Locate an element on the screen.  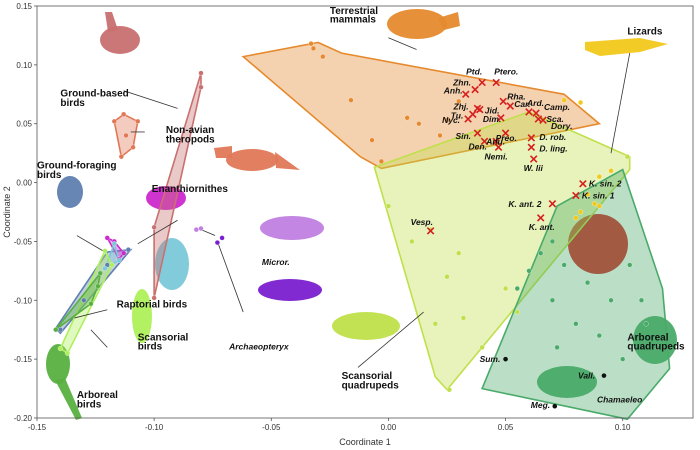
y-tick-label: 0.10 is located at coordinates (24, 65).